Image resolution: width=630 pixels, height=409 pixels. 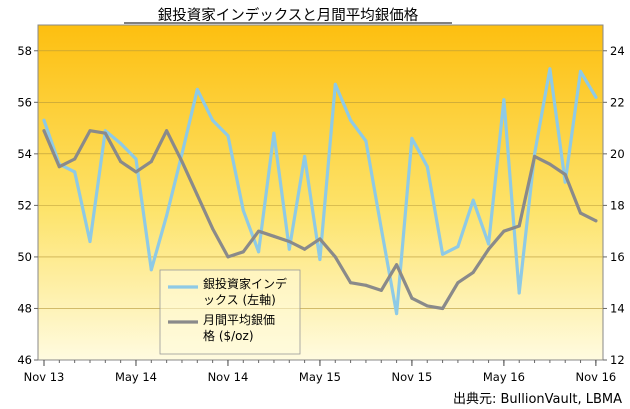 What do you see at coordinates (230, 312) in the screenshot?
I see `legend-box` at bounding box center [230, 312].